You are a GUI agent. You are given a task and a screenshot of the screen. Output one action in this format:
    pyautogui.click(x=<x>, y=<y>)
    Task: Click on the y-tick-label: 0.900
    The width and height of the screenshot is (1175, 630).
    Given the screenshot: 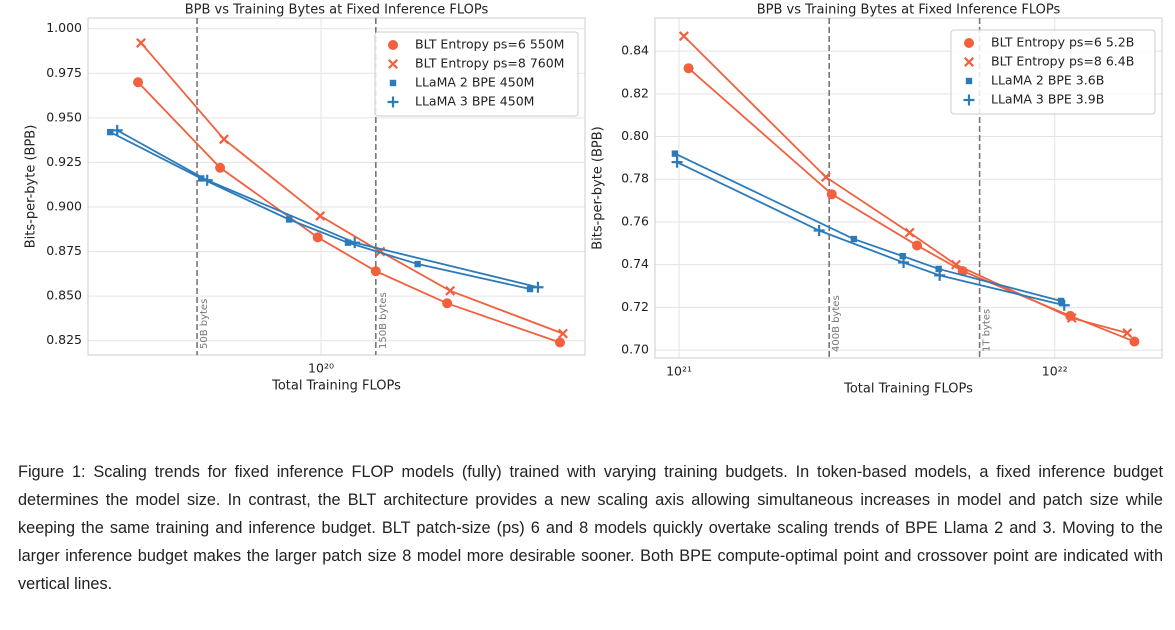 What is the action you would take?
    pyautogui.click(x=64, y=206)
    